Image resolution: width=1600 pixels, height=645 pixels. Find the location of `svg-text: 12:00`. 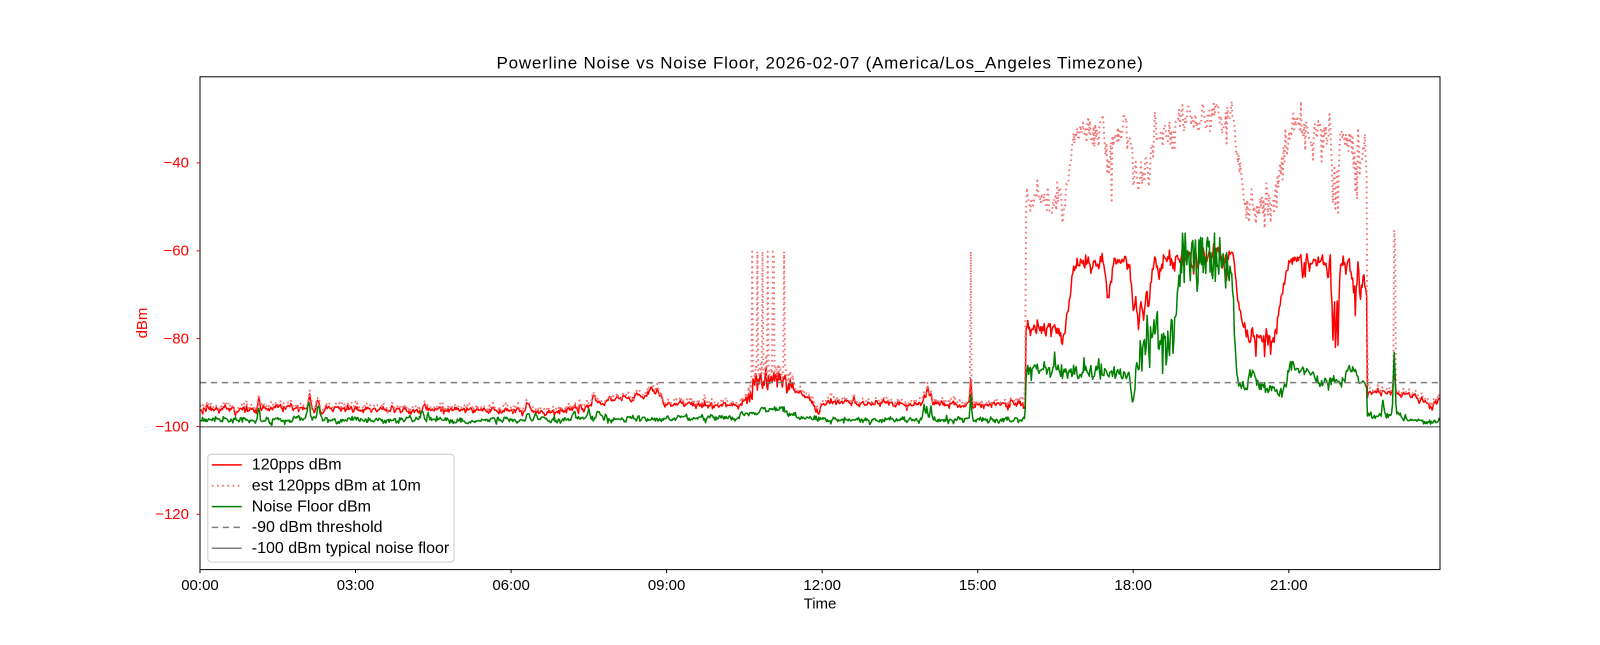

svg-text: 12:00 is located at coordinates (822, 585).